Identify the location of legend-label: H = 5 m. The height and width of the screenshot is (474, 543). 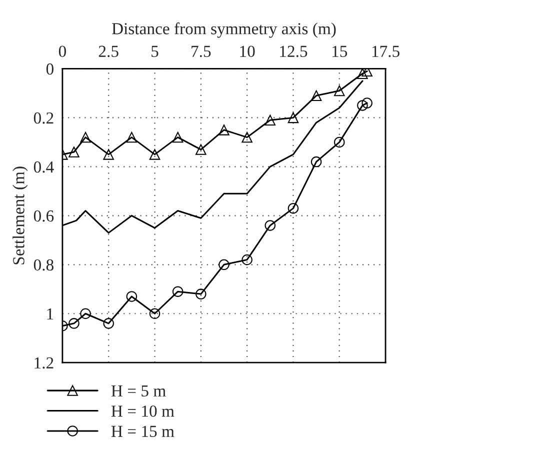
(138, 391).